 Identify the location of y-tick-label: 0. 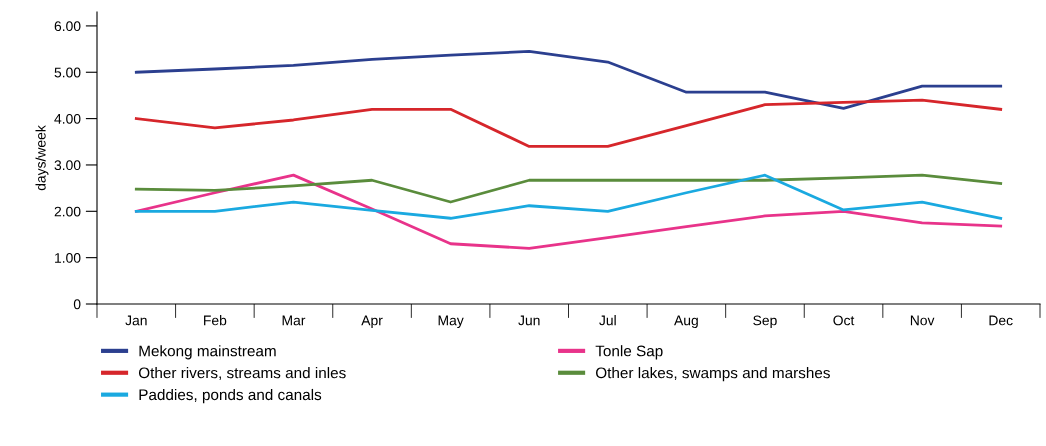
(77, 304).